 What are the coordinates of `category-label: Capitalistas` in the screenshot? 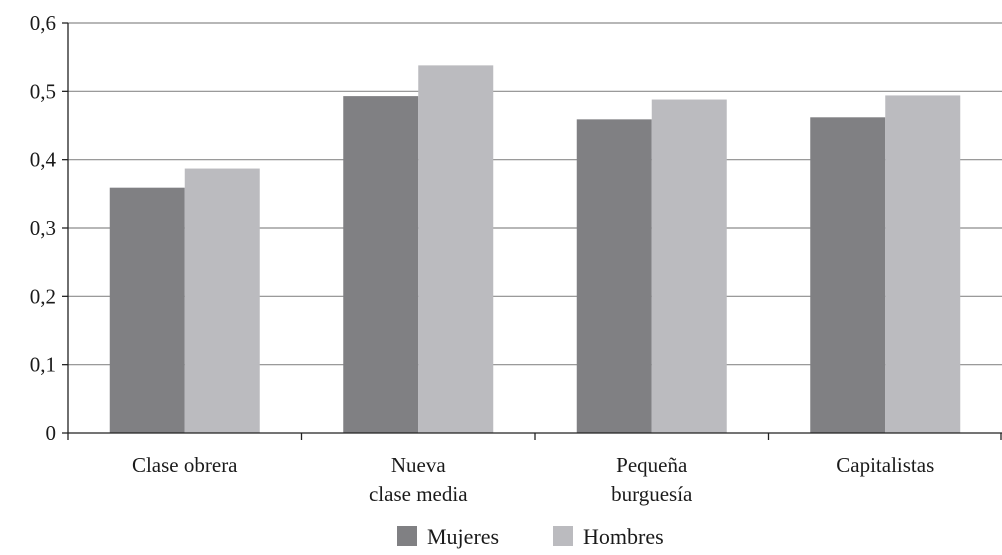 It's located at (885, 465).